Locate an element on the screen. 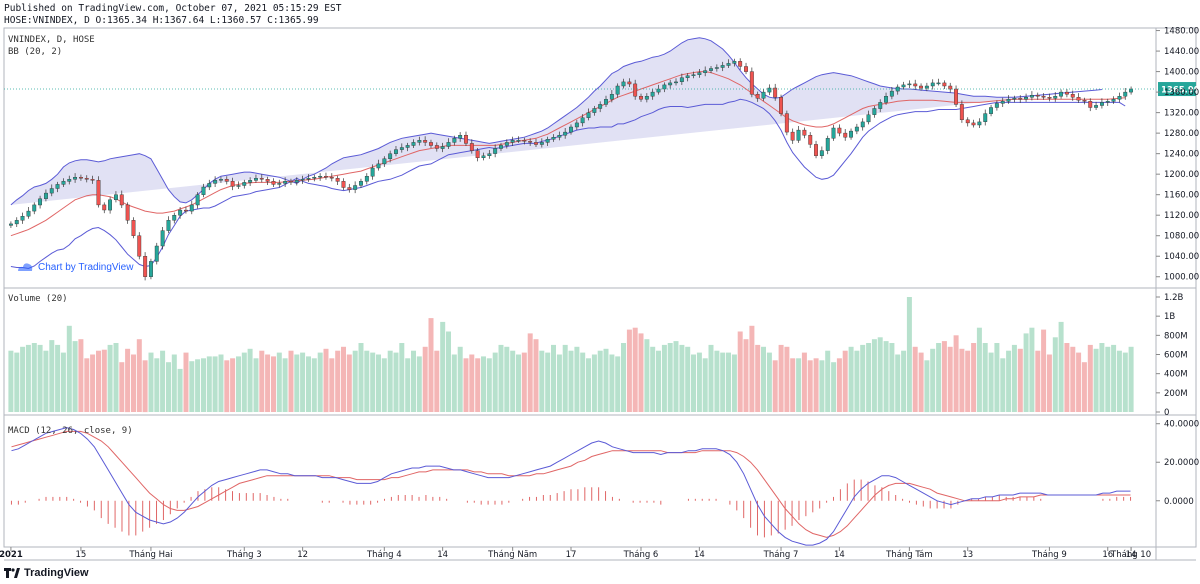 Image resolution: width=1200 pixels, height=584 pixels. price-tick-label: 1480.00 is located at coordinates (1181, 32).